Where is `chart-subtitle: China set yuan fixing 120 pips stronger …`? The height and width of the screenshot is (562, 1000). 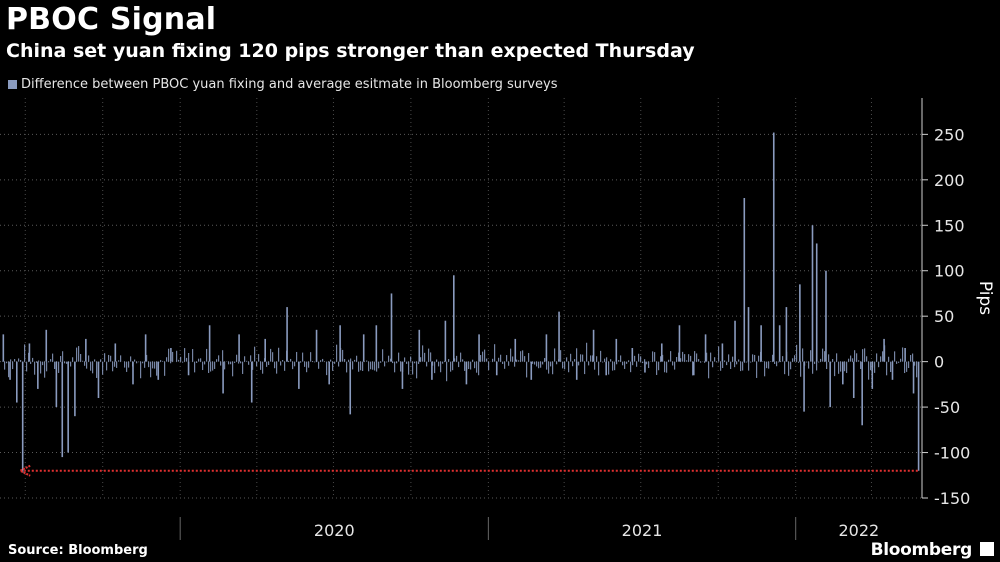
chart-subtitle: China set yuan fixing 120 pips stronger … is located at coordinates (350, 51).